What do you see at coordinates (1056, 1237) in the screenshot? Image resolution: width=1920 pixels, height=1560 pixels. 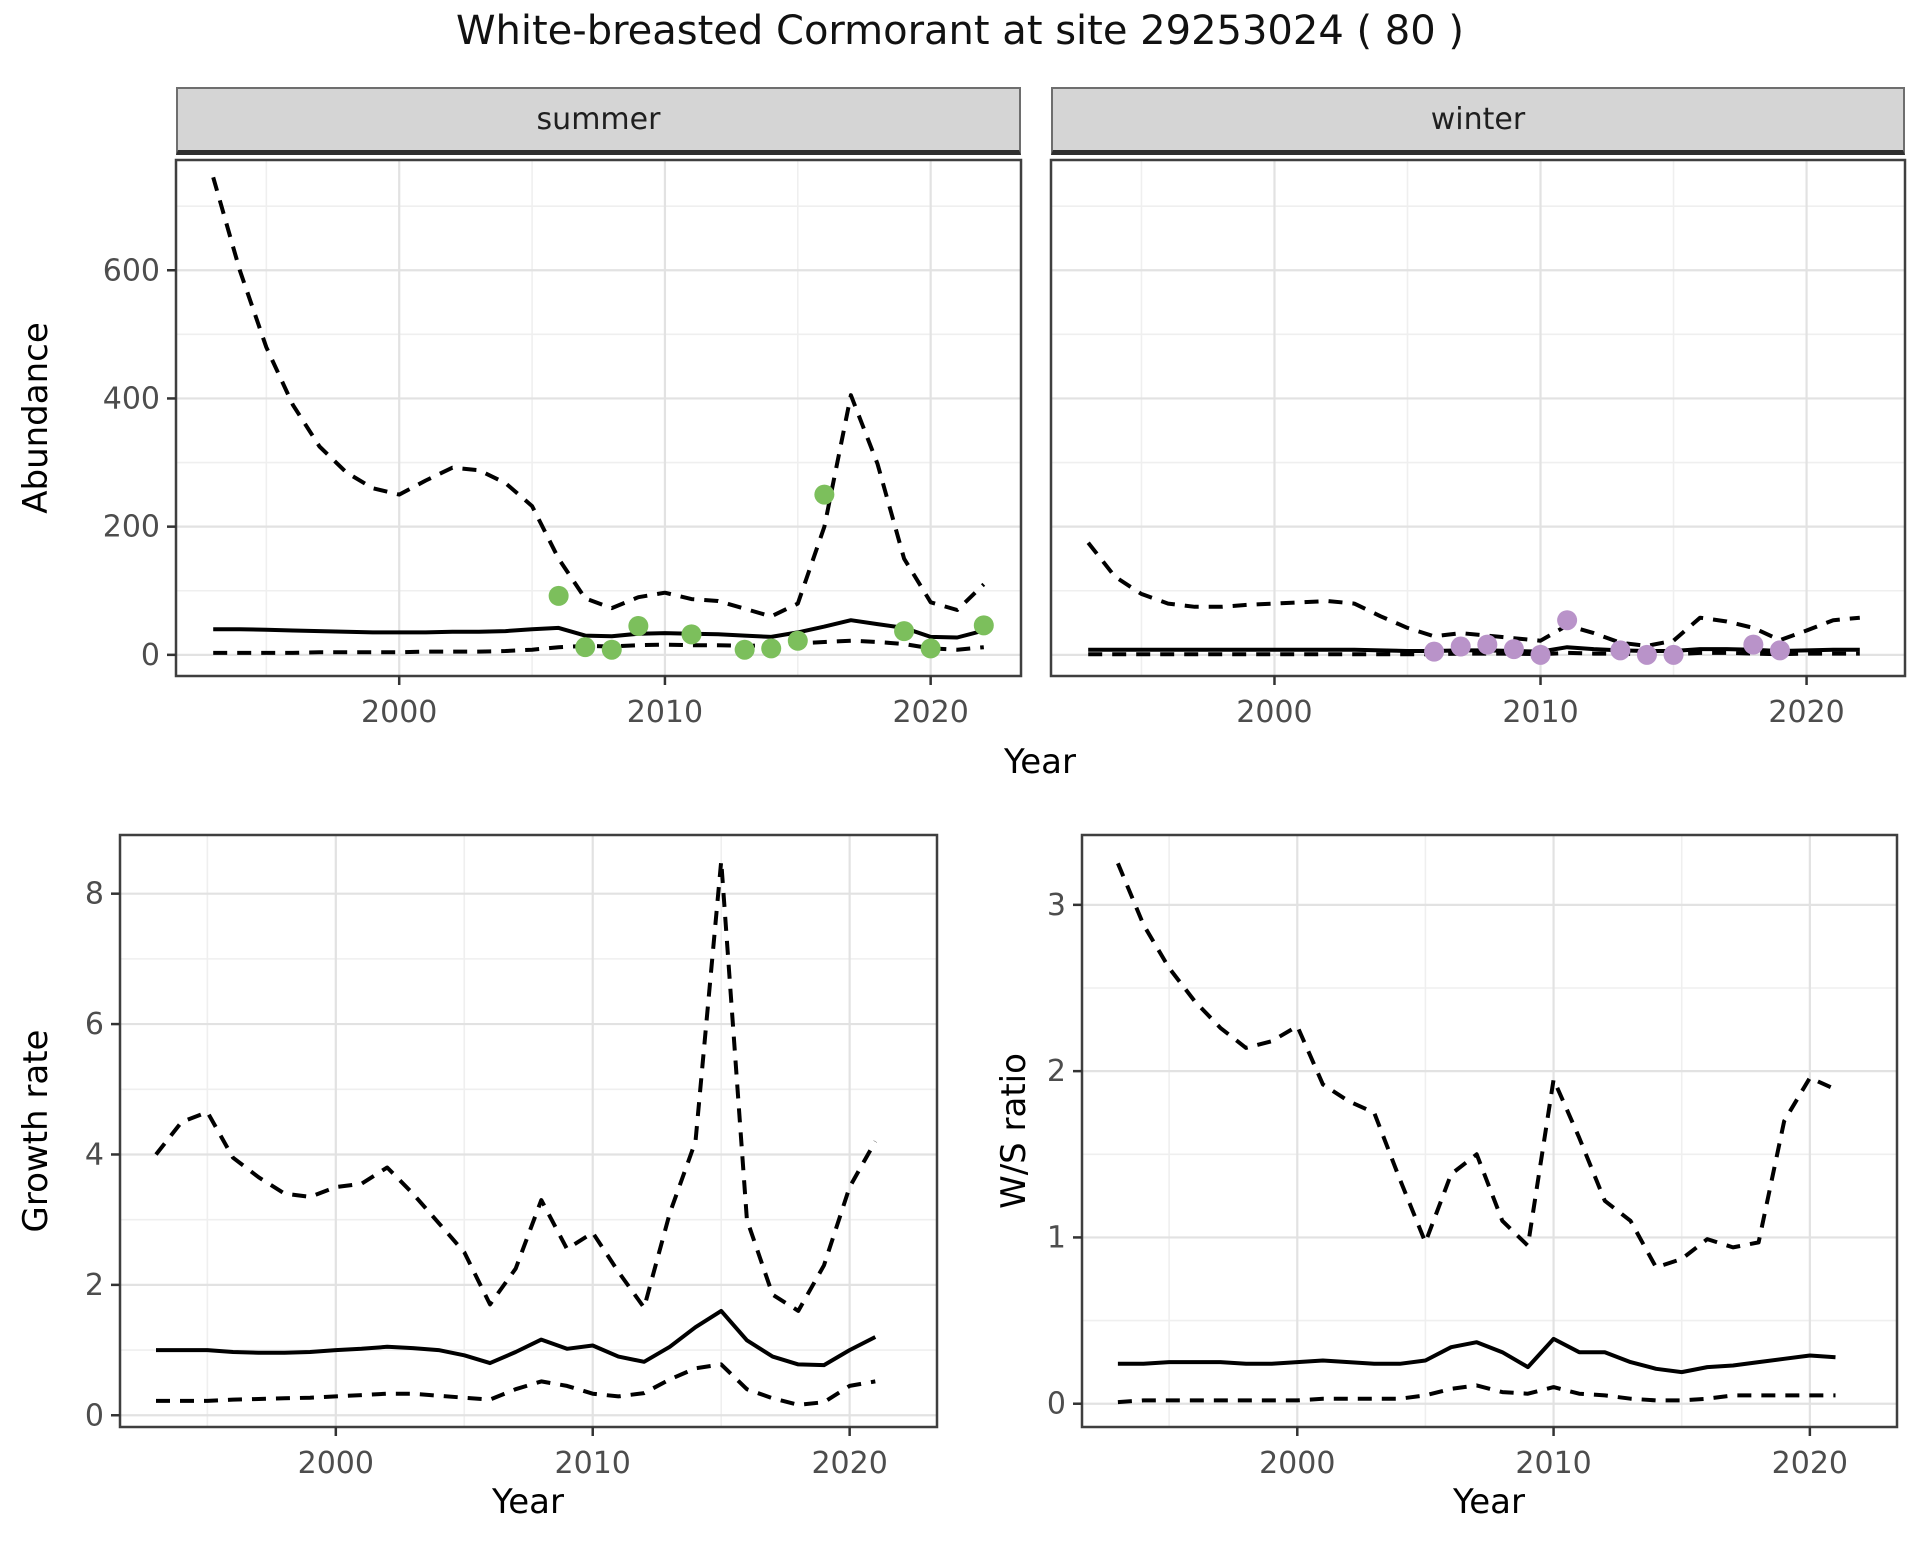 I see `y-tick-label: 1` at bounding box center [1056, 1237].